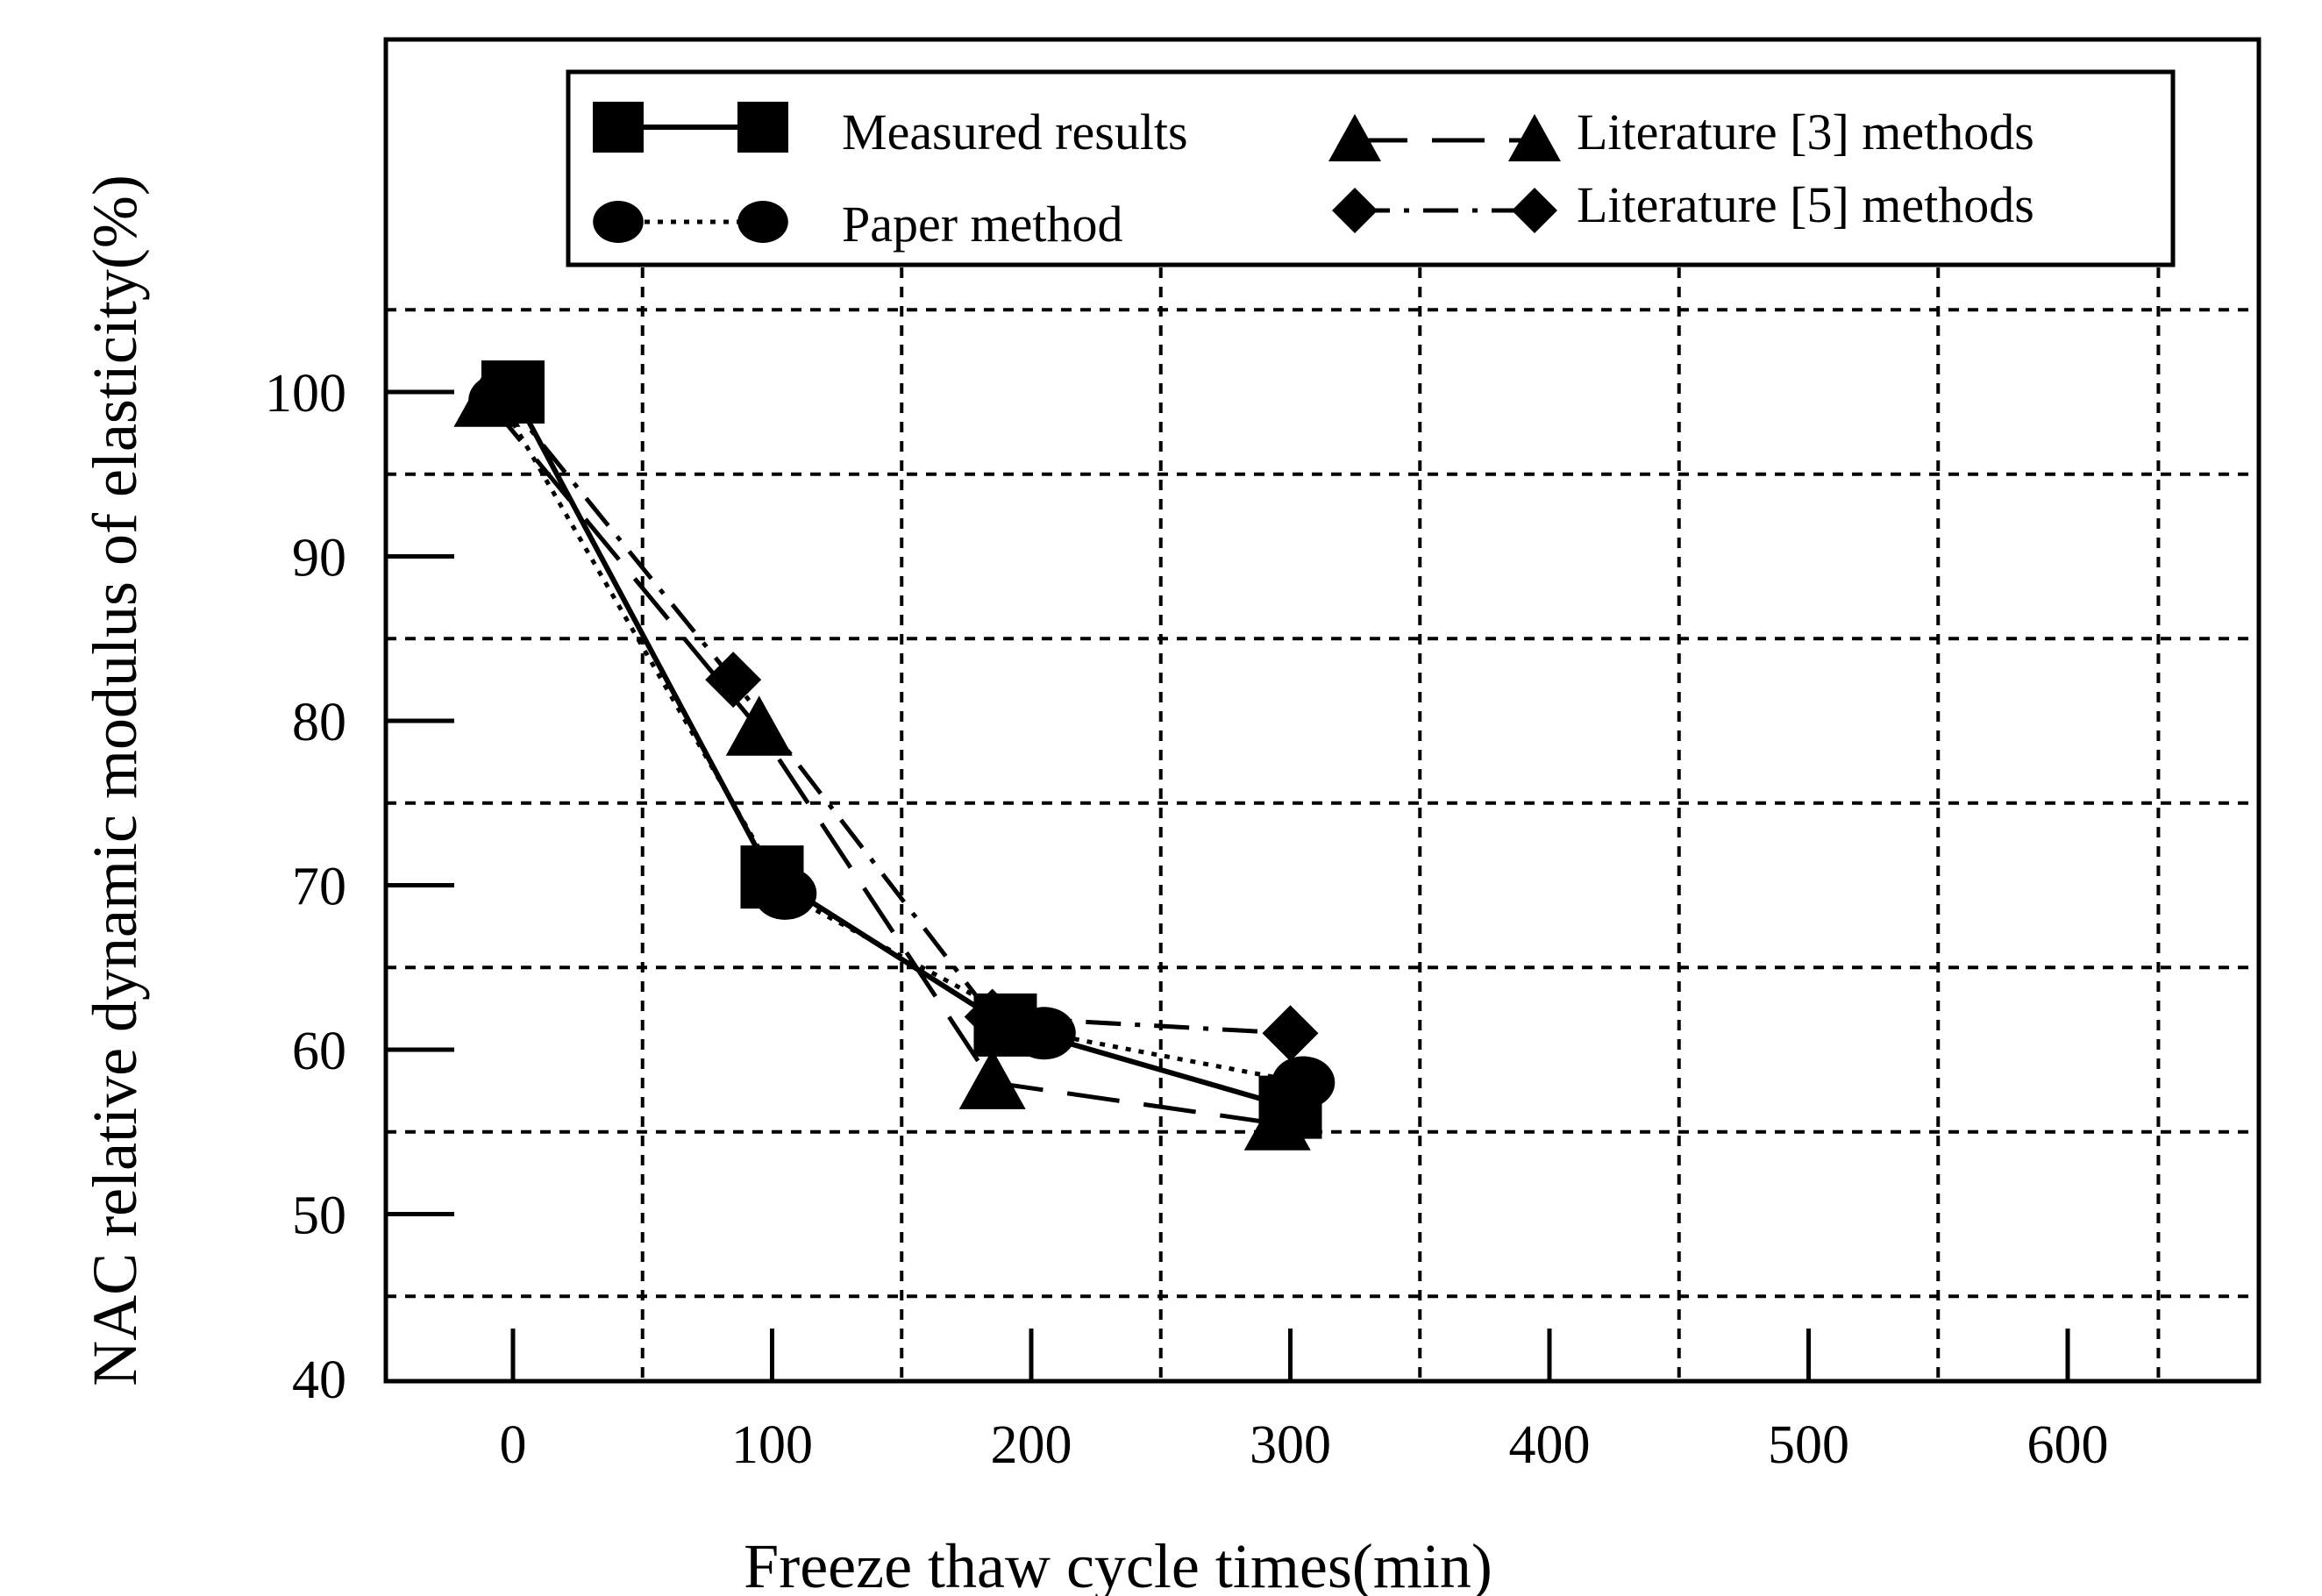  Describe the element at coordinates (1032, 1445) in the screenshot. I see `x-tick-label: 200` at that location.